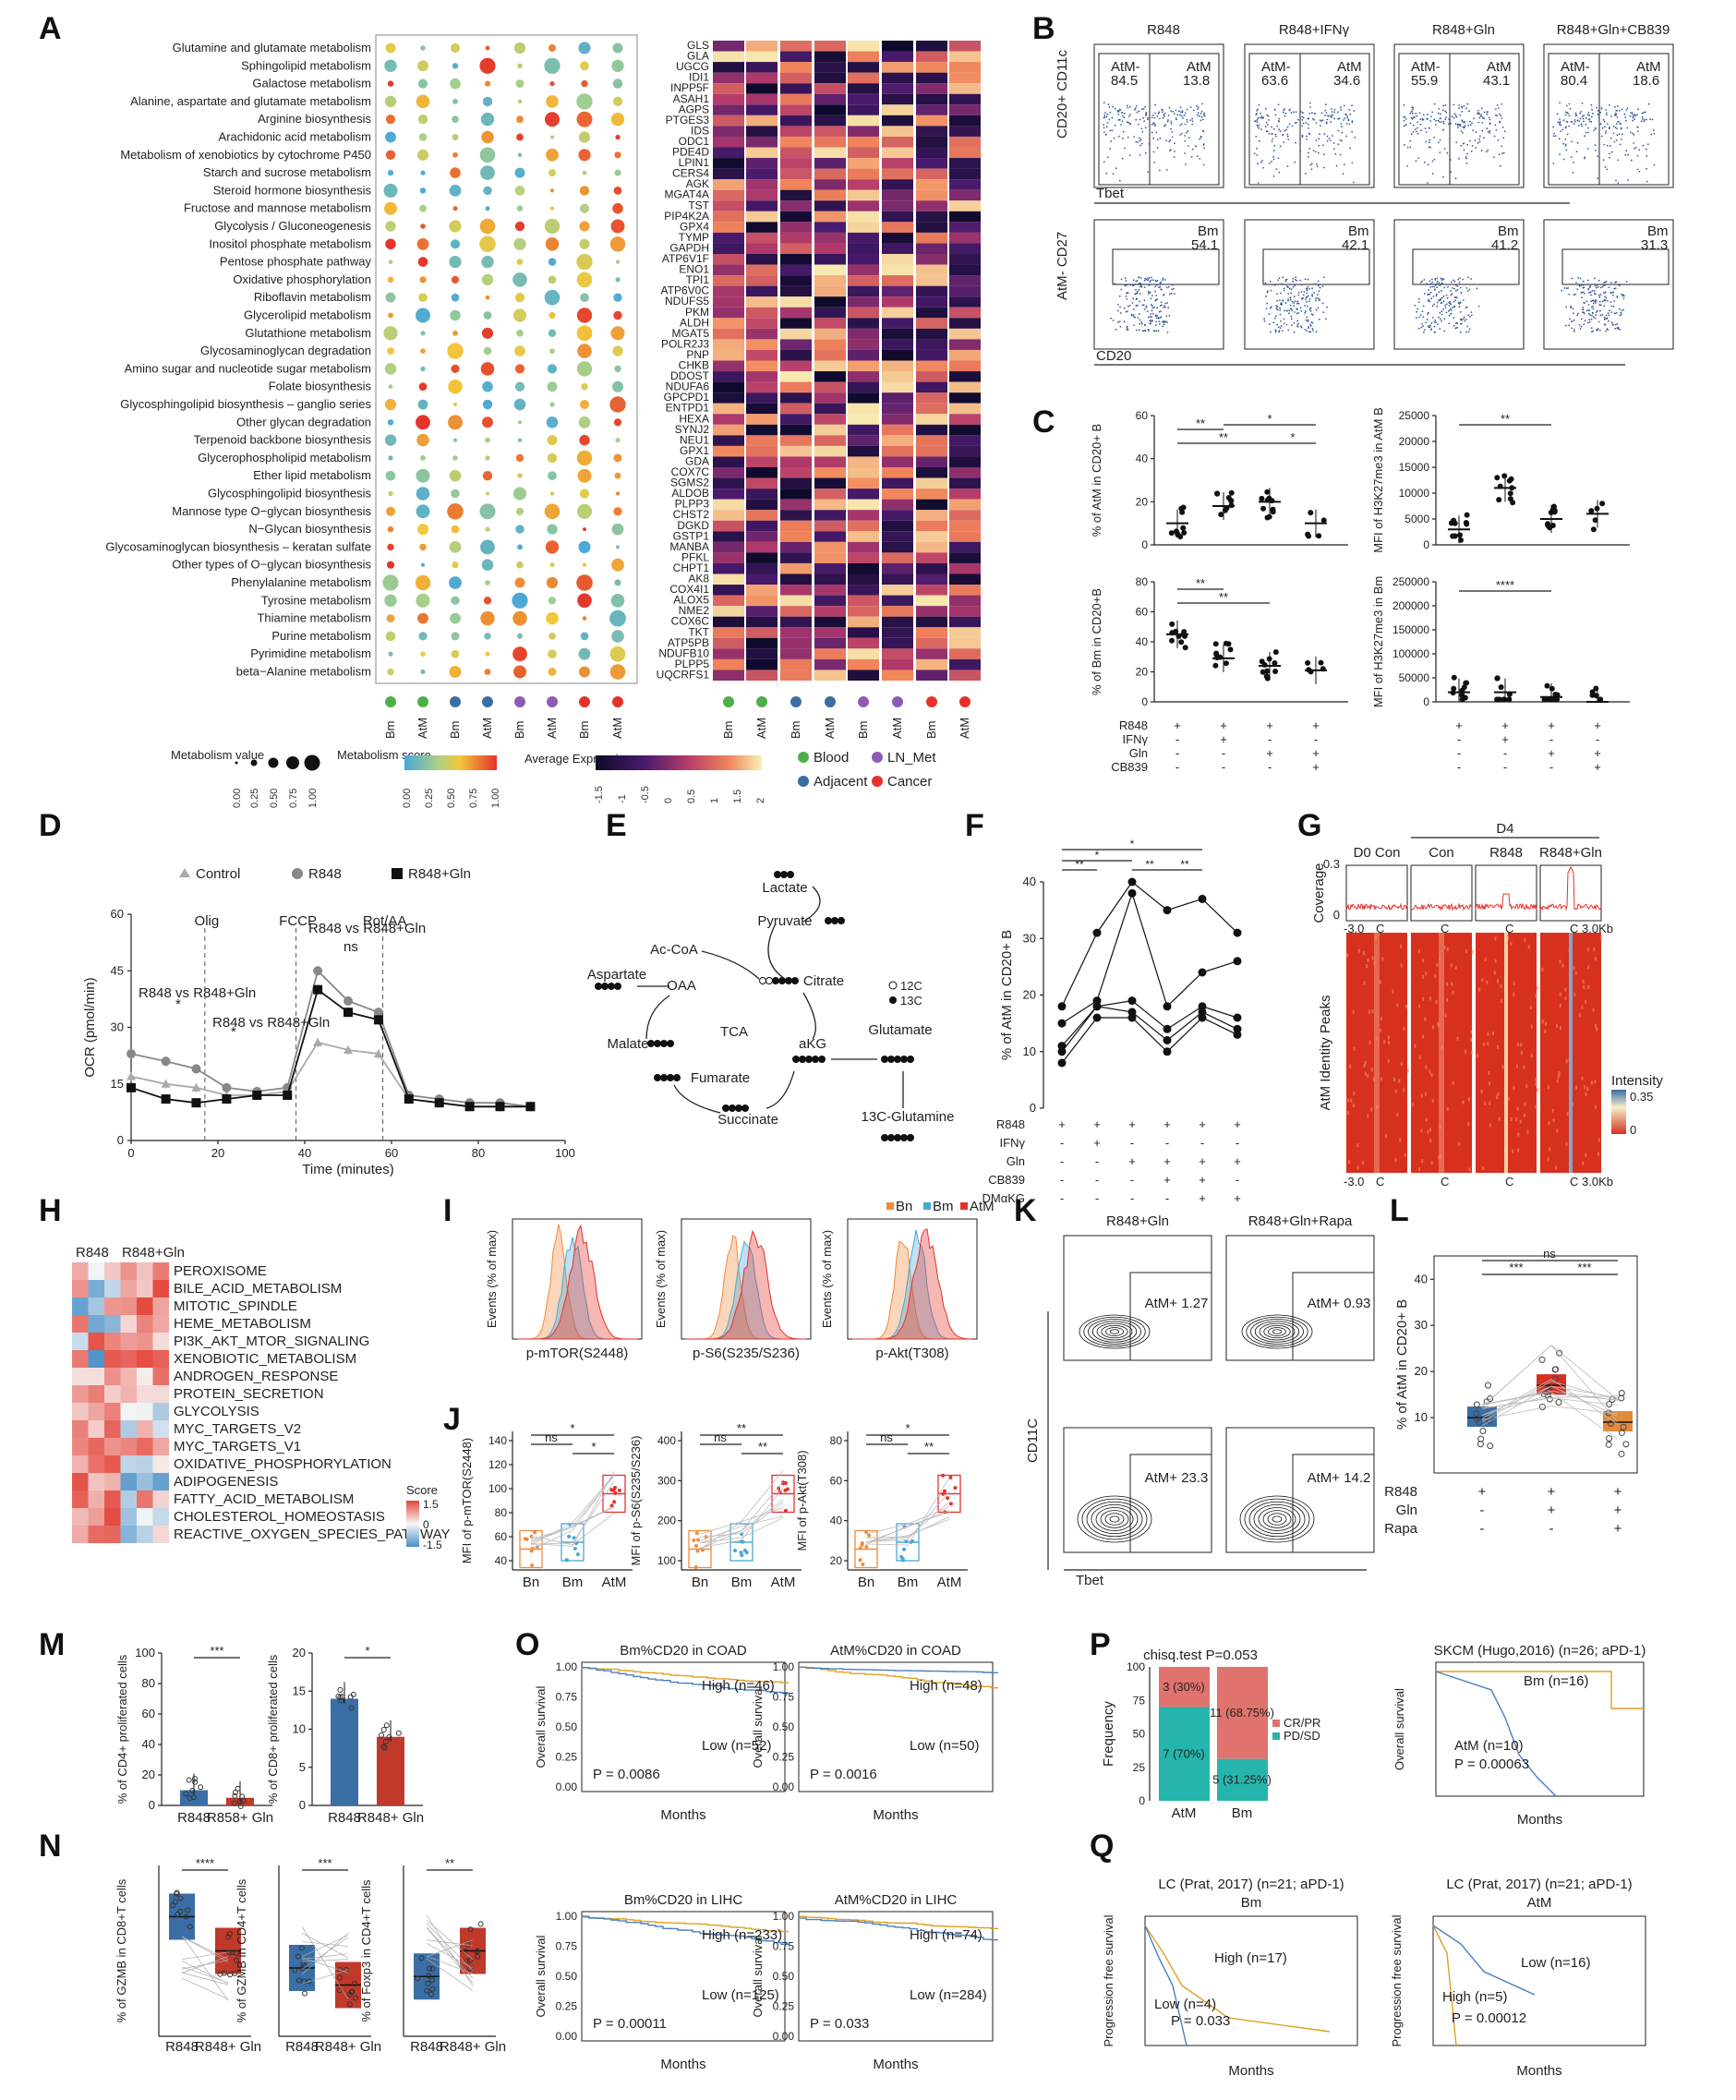 This screenshot has width=1736, height=2100. Describe the element at coordinates (695, 162) in the screenshot. I see `gene-label: LPIN1` at that location.